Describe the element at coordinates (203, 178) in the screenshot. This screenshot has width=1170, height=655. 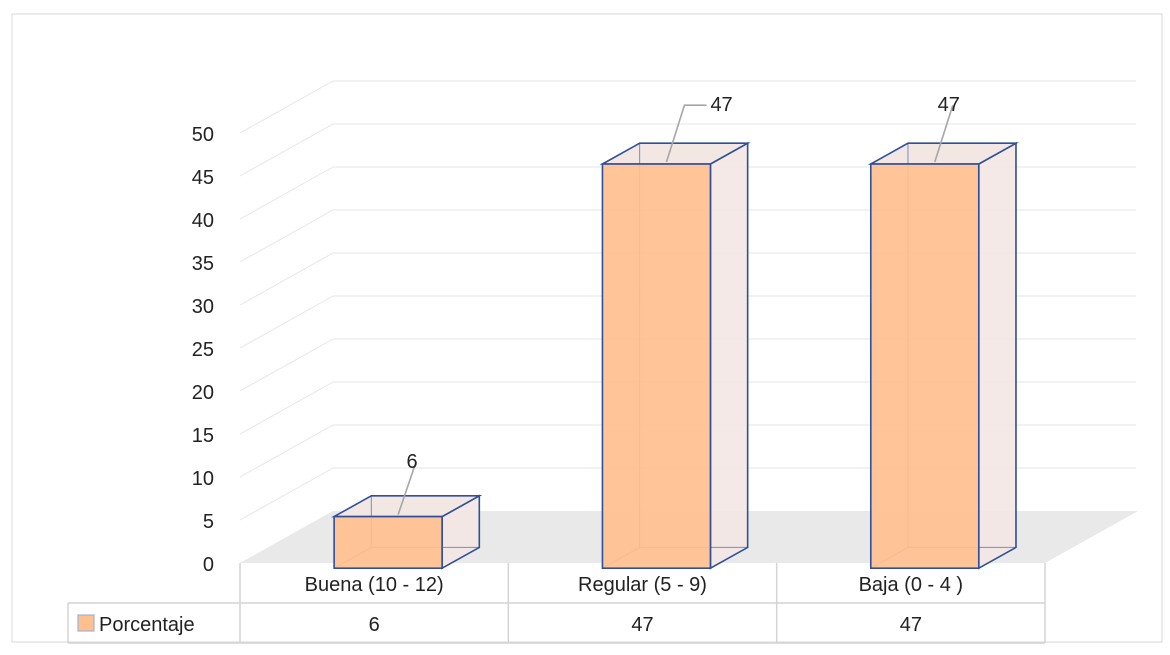
I see `y-tick-label: 45` at that location.